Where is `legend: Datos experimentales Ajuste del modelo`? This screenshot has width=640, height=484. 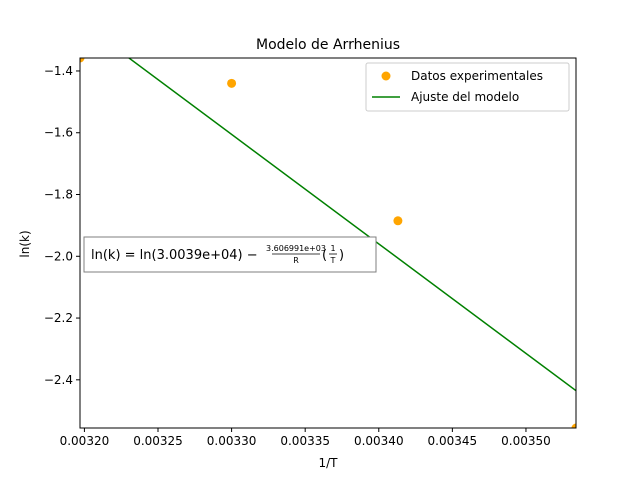
legend: Datos experimentales Ajuste del modelo is located at coordinates (467, 87).